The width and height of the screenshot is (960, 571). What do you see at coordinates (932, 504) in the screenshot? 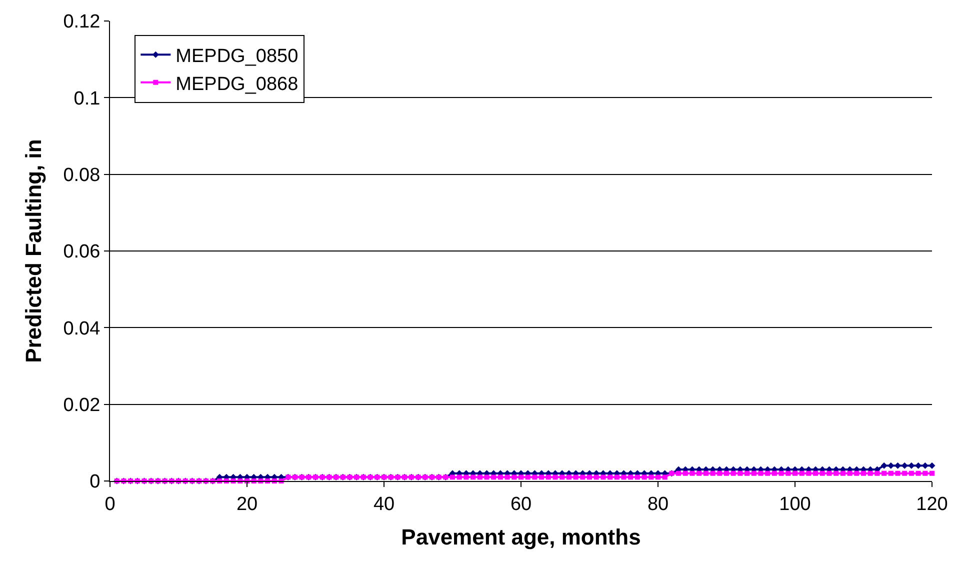
I see `x-tick-label: 120` at bounding box center [932, 504].